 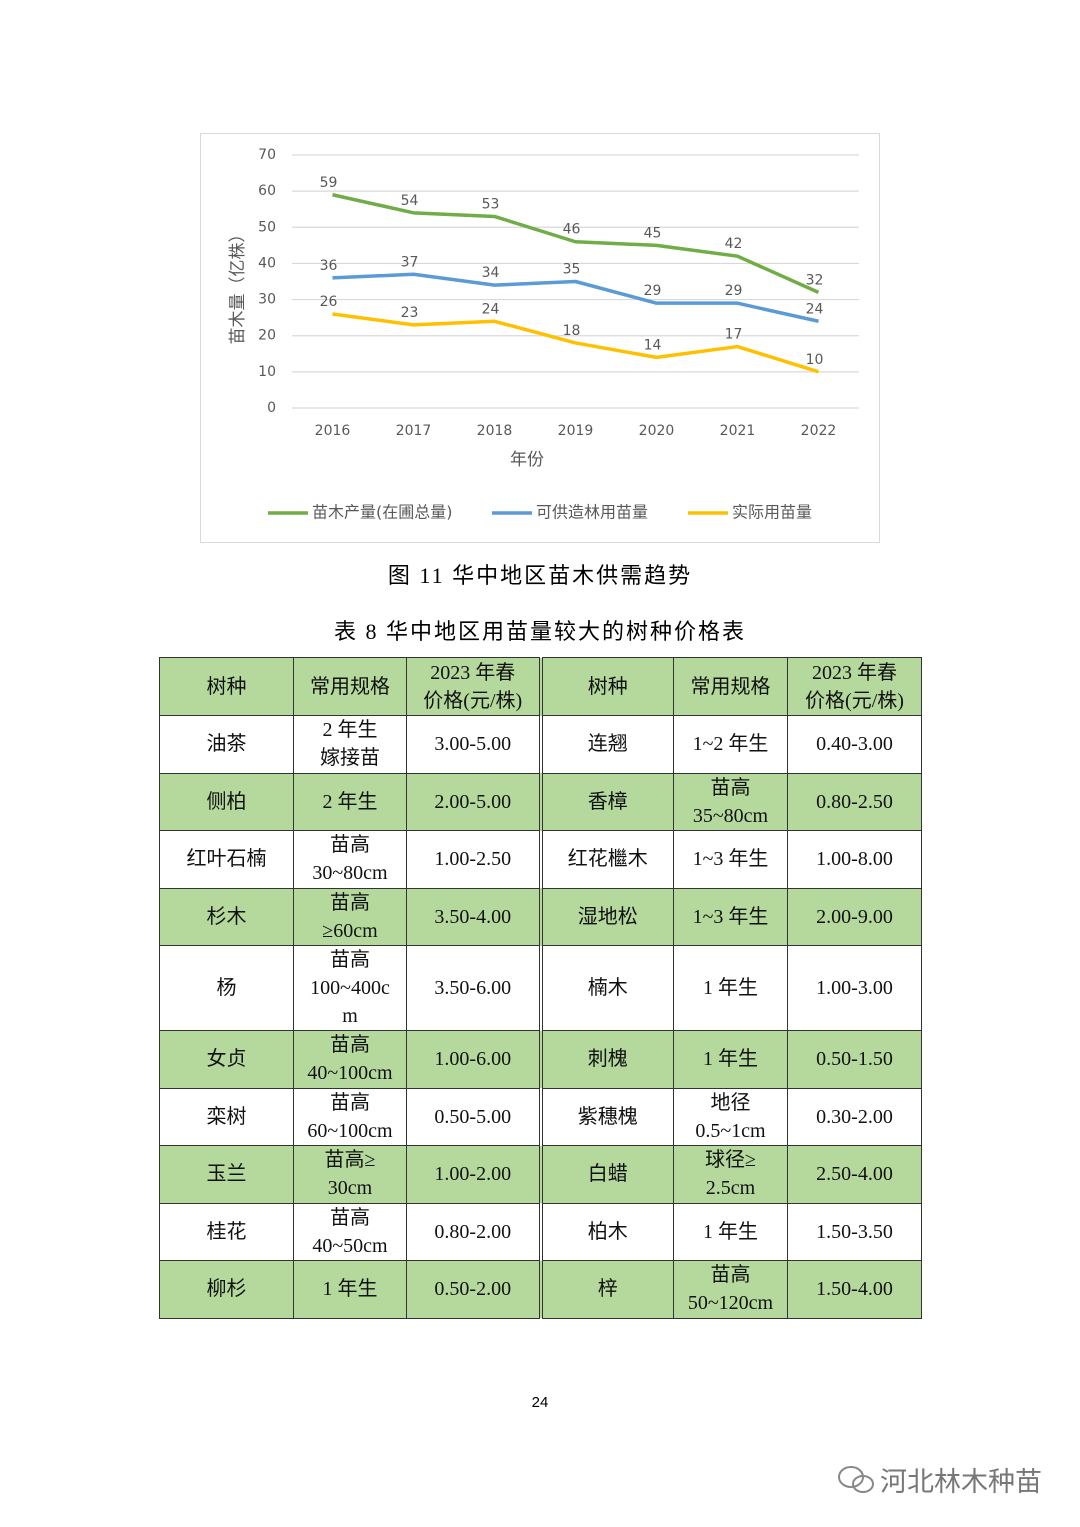 I want to click on table-cell: 1.50-3.50, so click(x=854, y=1231).